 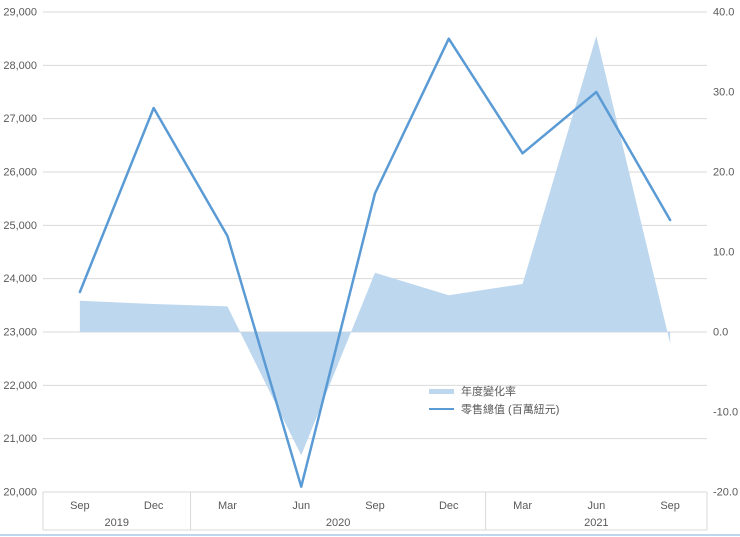 What do you see at coordinates (725, 493) in the screenshot?
I see `right-axis-tick-label: -20.0` at bounding box center [725, 493].